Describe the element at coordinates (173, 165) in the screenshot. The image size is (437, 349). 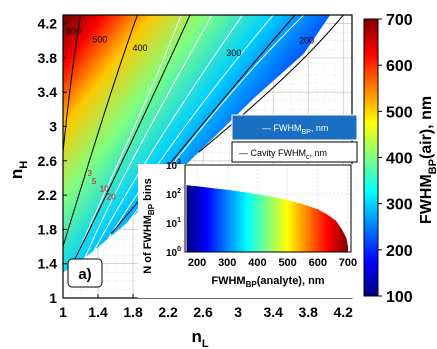
I see `inset-y-tick-label: 10³` at that location.